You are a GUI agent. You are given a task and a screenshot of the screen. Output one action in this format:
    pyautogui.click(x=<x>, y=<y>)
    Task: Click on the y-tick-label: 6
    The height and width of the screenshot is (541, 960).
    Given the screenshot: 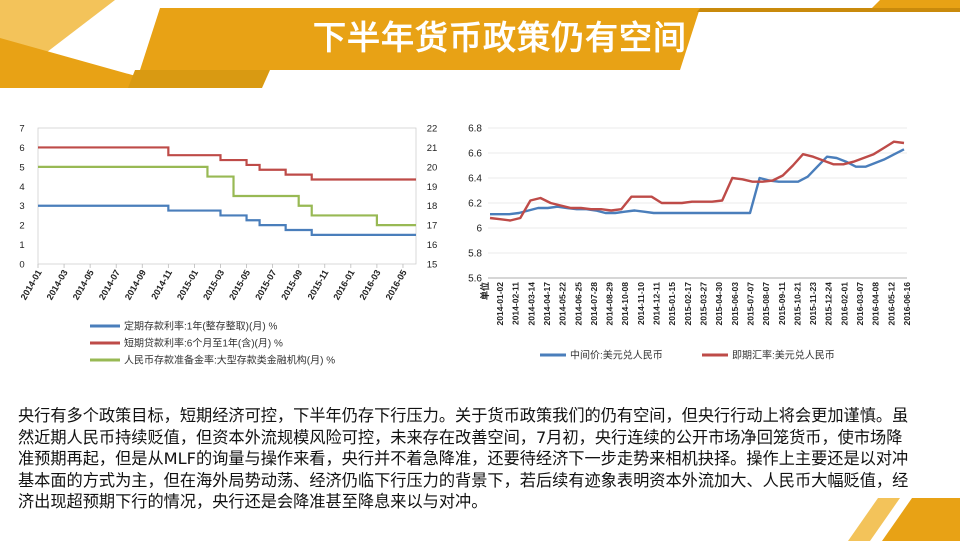 What is the action you would take?
    pyautogui.click(x=479, y=229)
    